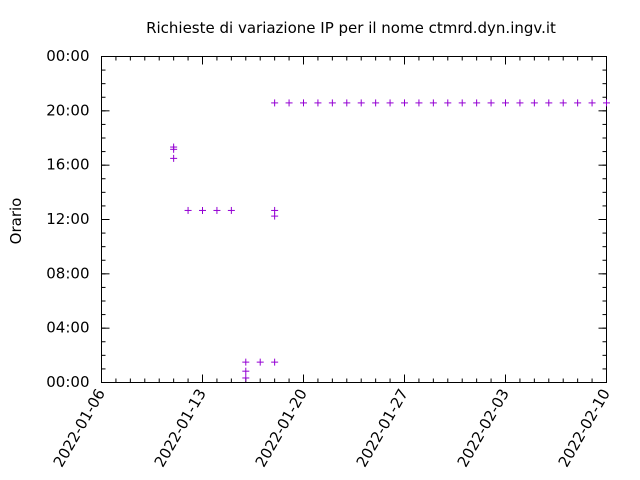 Image resolution: width=640 pixels, height=480 pixels. What do you see at coordinates (382, 428) in the screenshot?
I see `x-tick-label: 2022-01-27` at bounding box center [382, 428].